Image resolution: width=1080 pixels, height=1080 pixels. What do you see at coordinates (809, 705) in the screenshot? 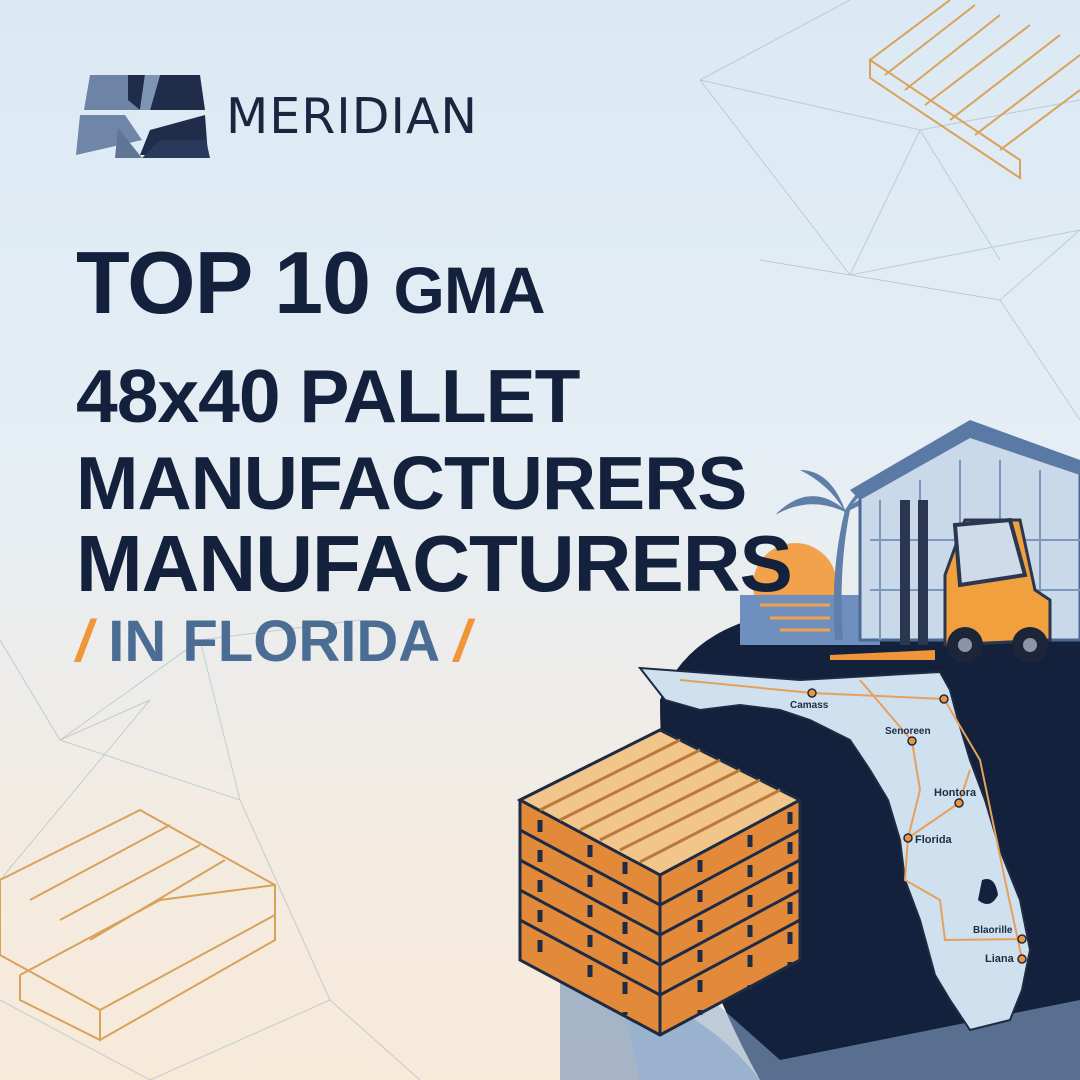
I see `map-label-camass: Camass` at bounding box center [809, 705].